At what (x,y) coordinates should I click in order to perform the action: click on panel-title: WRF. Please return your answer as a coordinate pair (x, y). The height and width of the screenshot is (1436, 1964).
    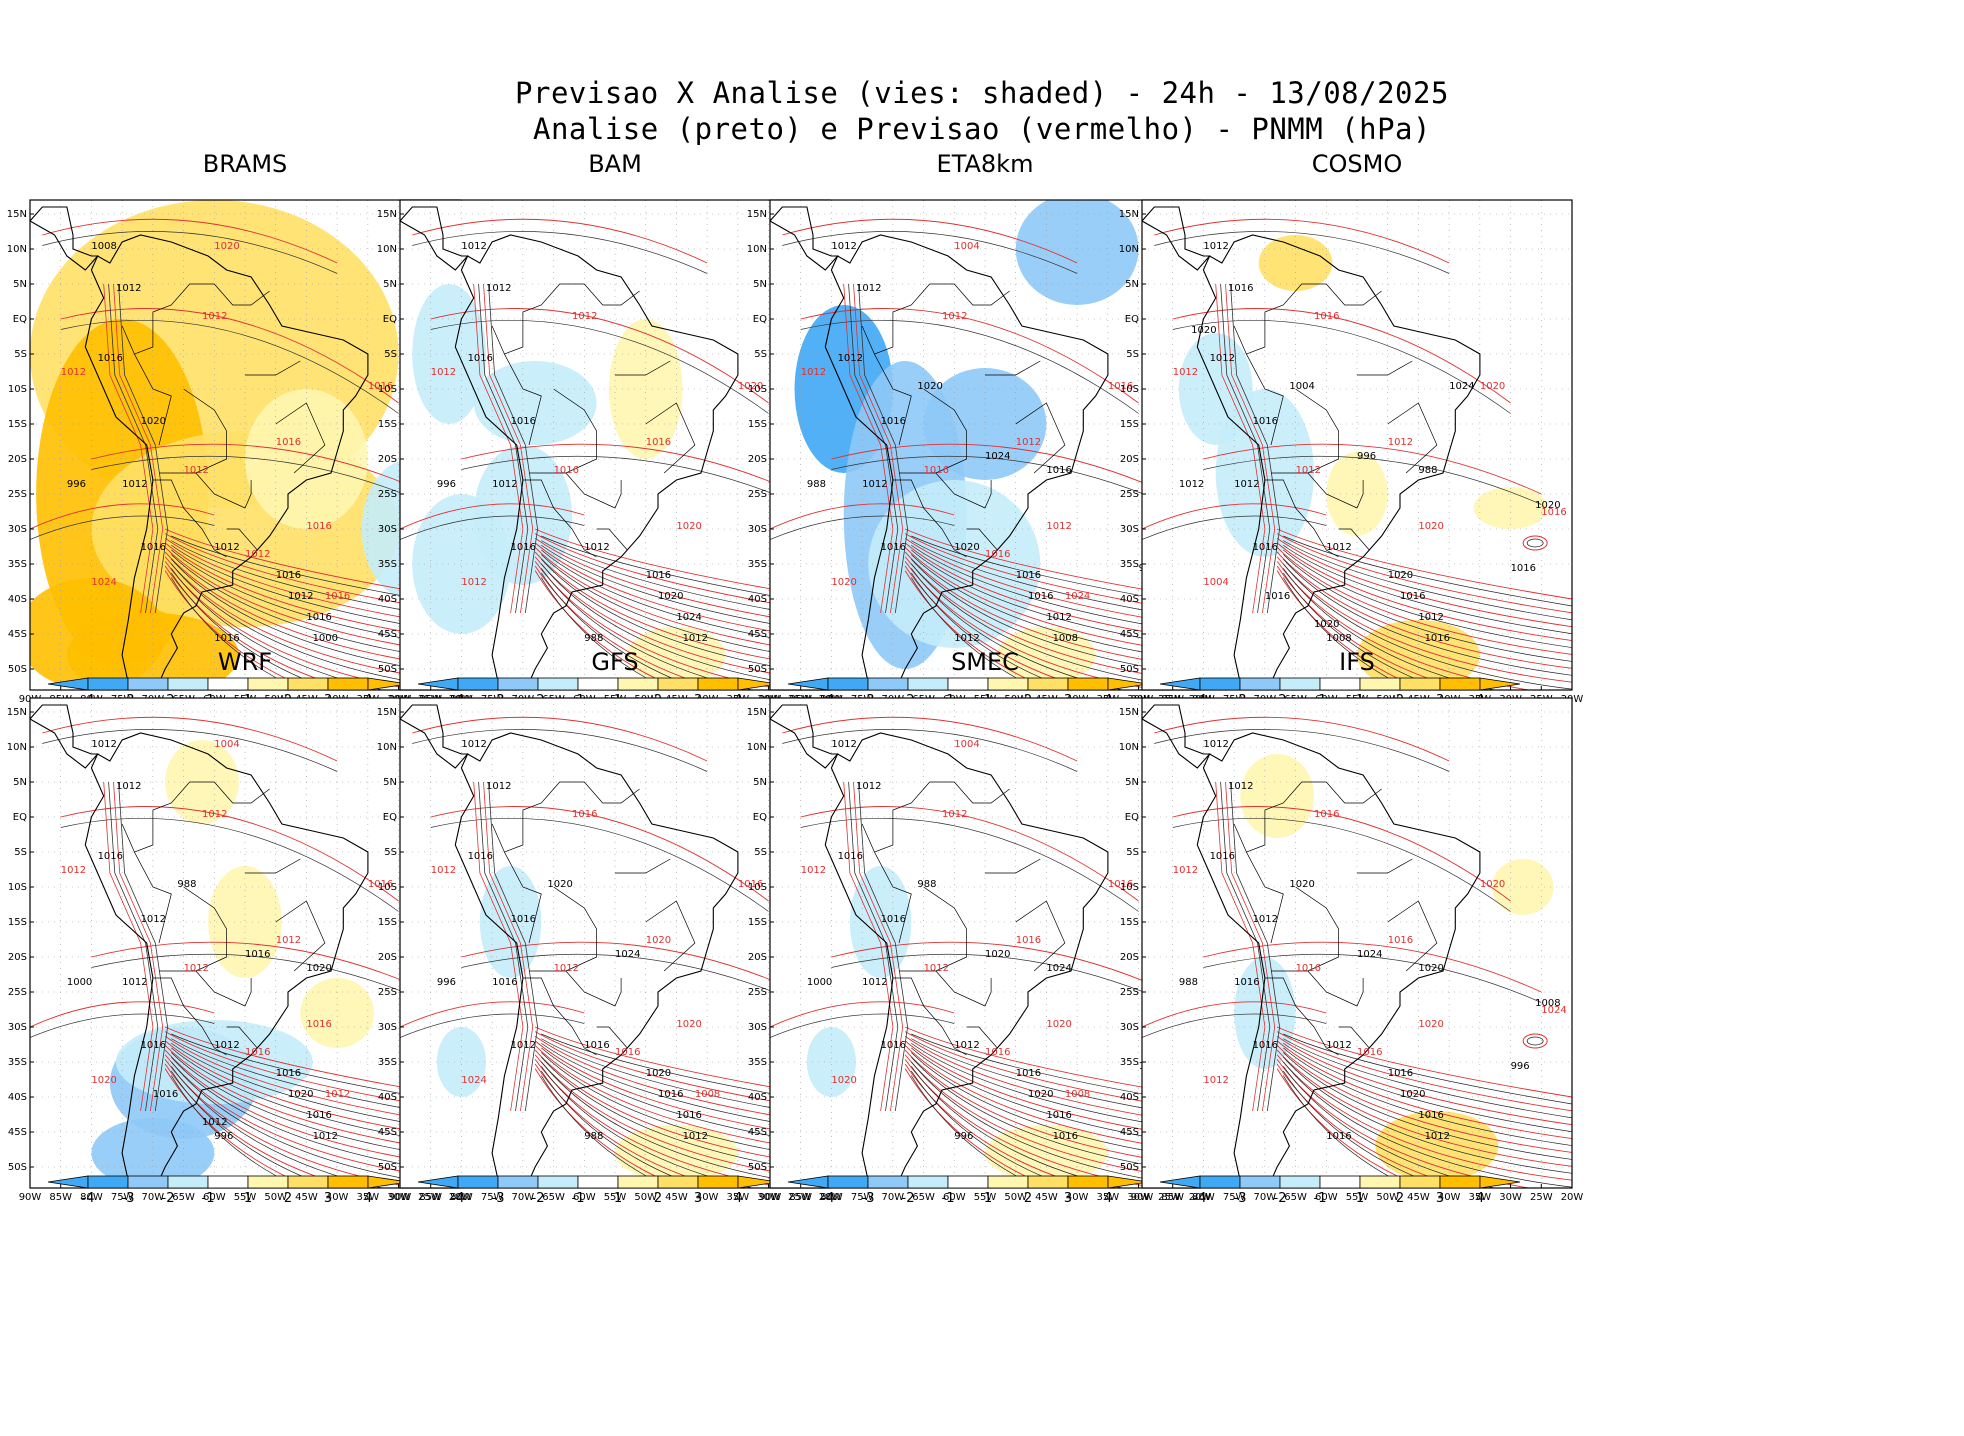
    Looking at the image, I should click on (245, 662).